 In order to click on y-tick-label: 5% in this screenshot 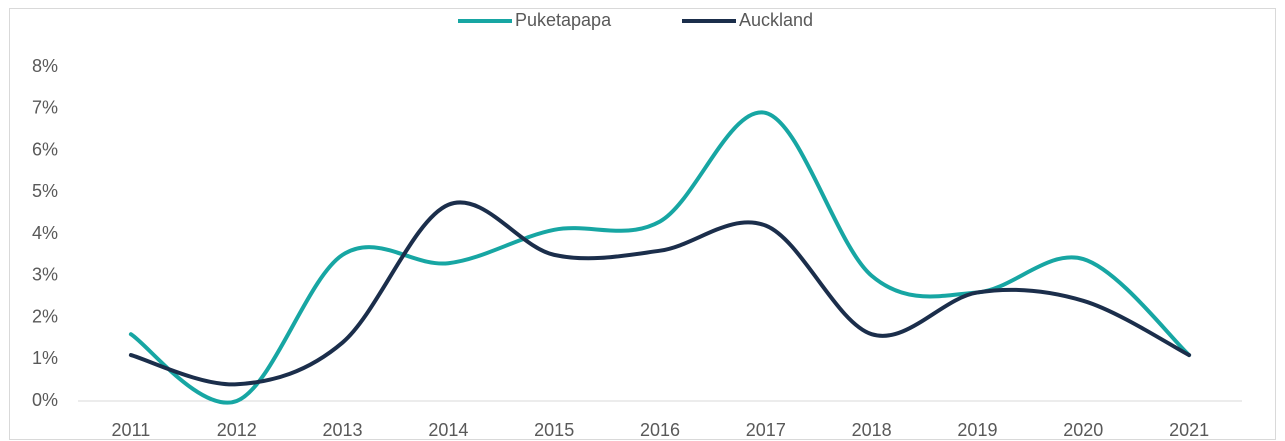, I will do `click(45, 191)`.